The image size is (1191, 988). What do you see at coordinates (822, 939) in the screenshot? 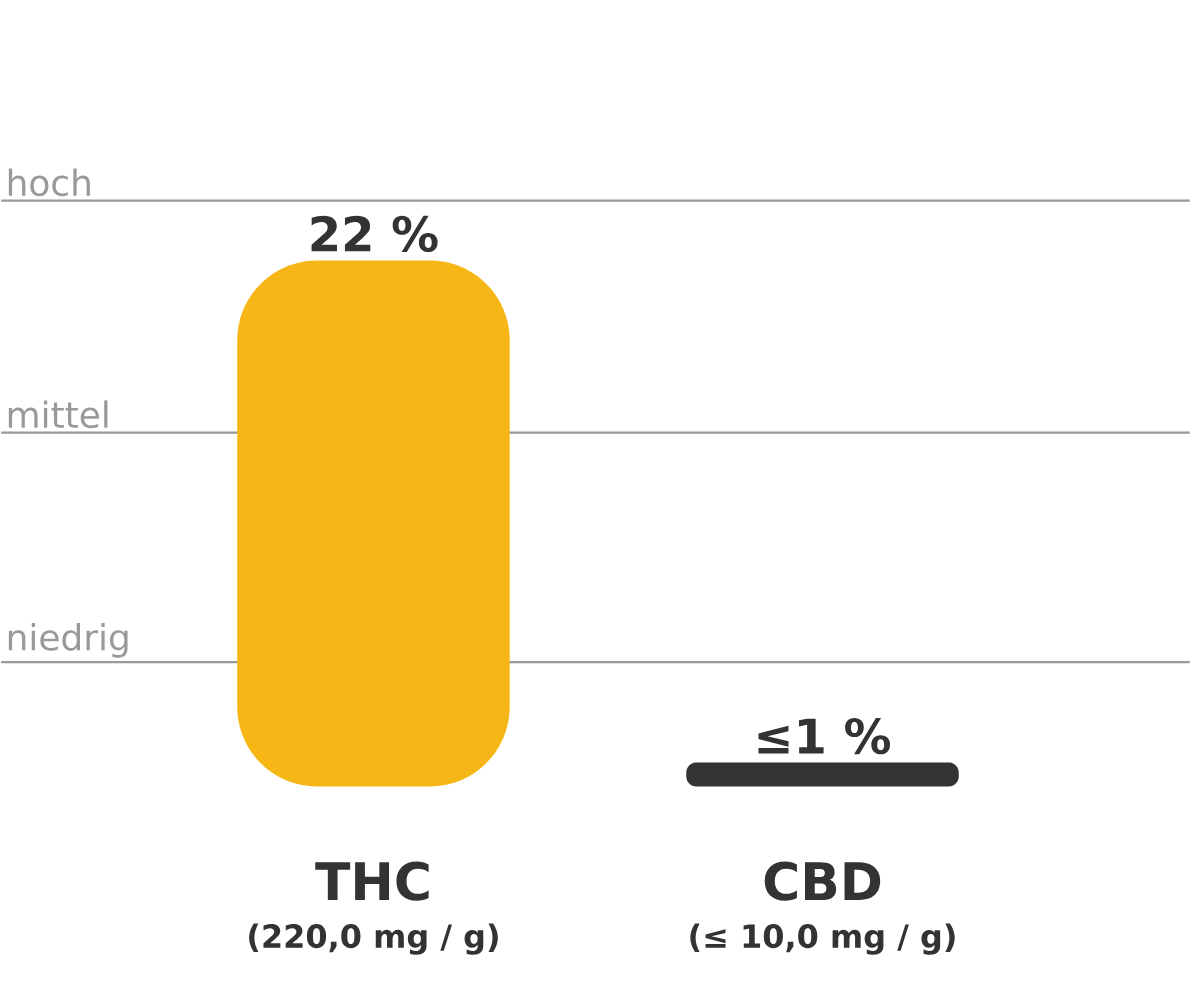
I see `text: (≤ 10,0 mg / g)` at bounding box center [822, 939].